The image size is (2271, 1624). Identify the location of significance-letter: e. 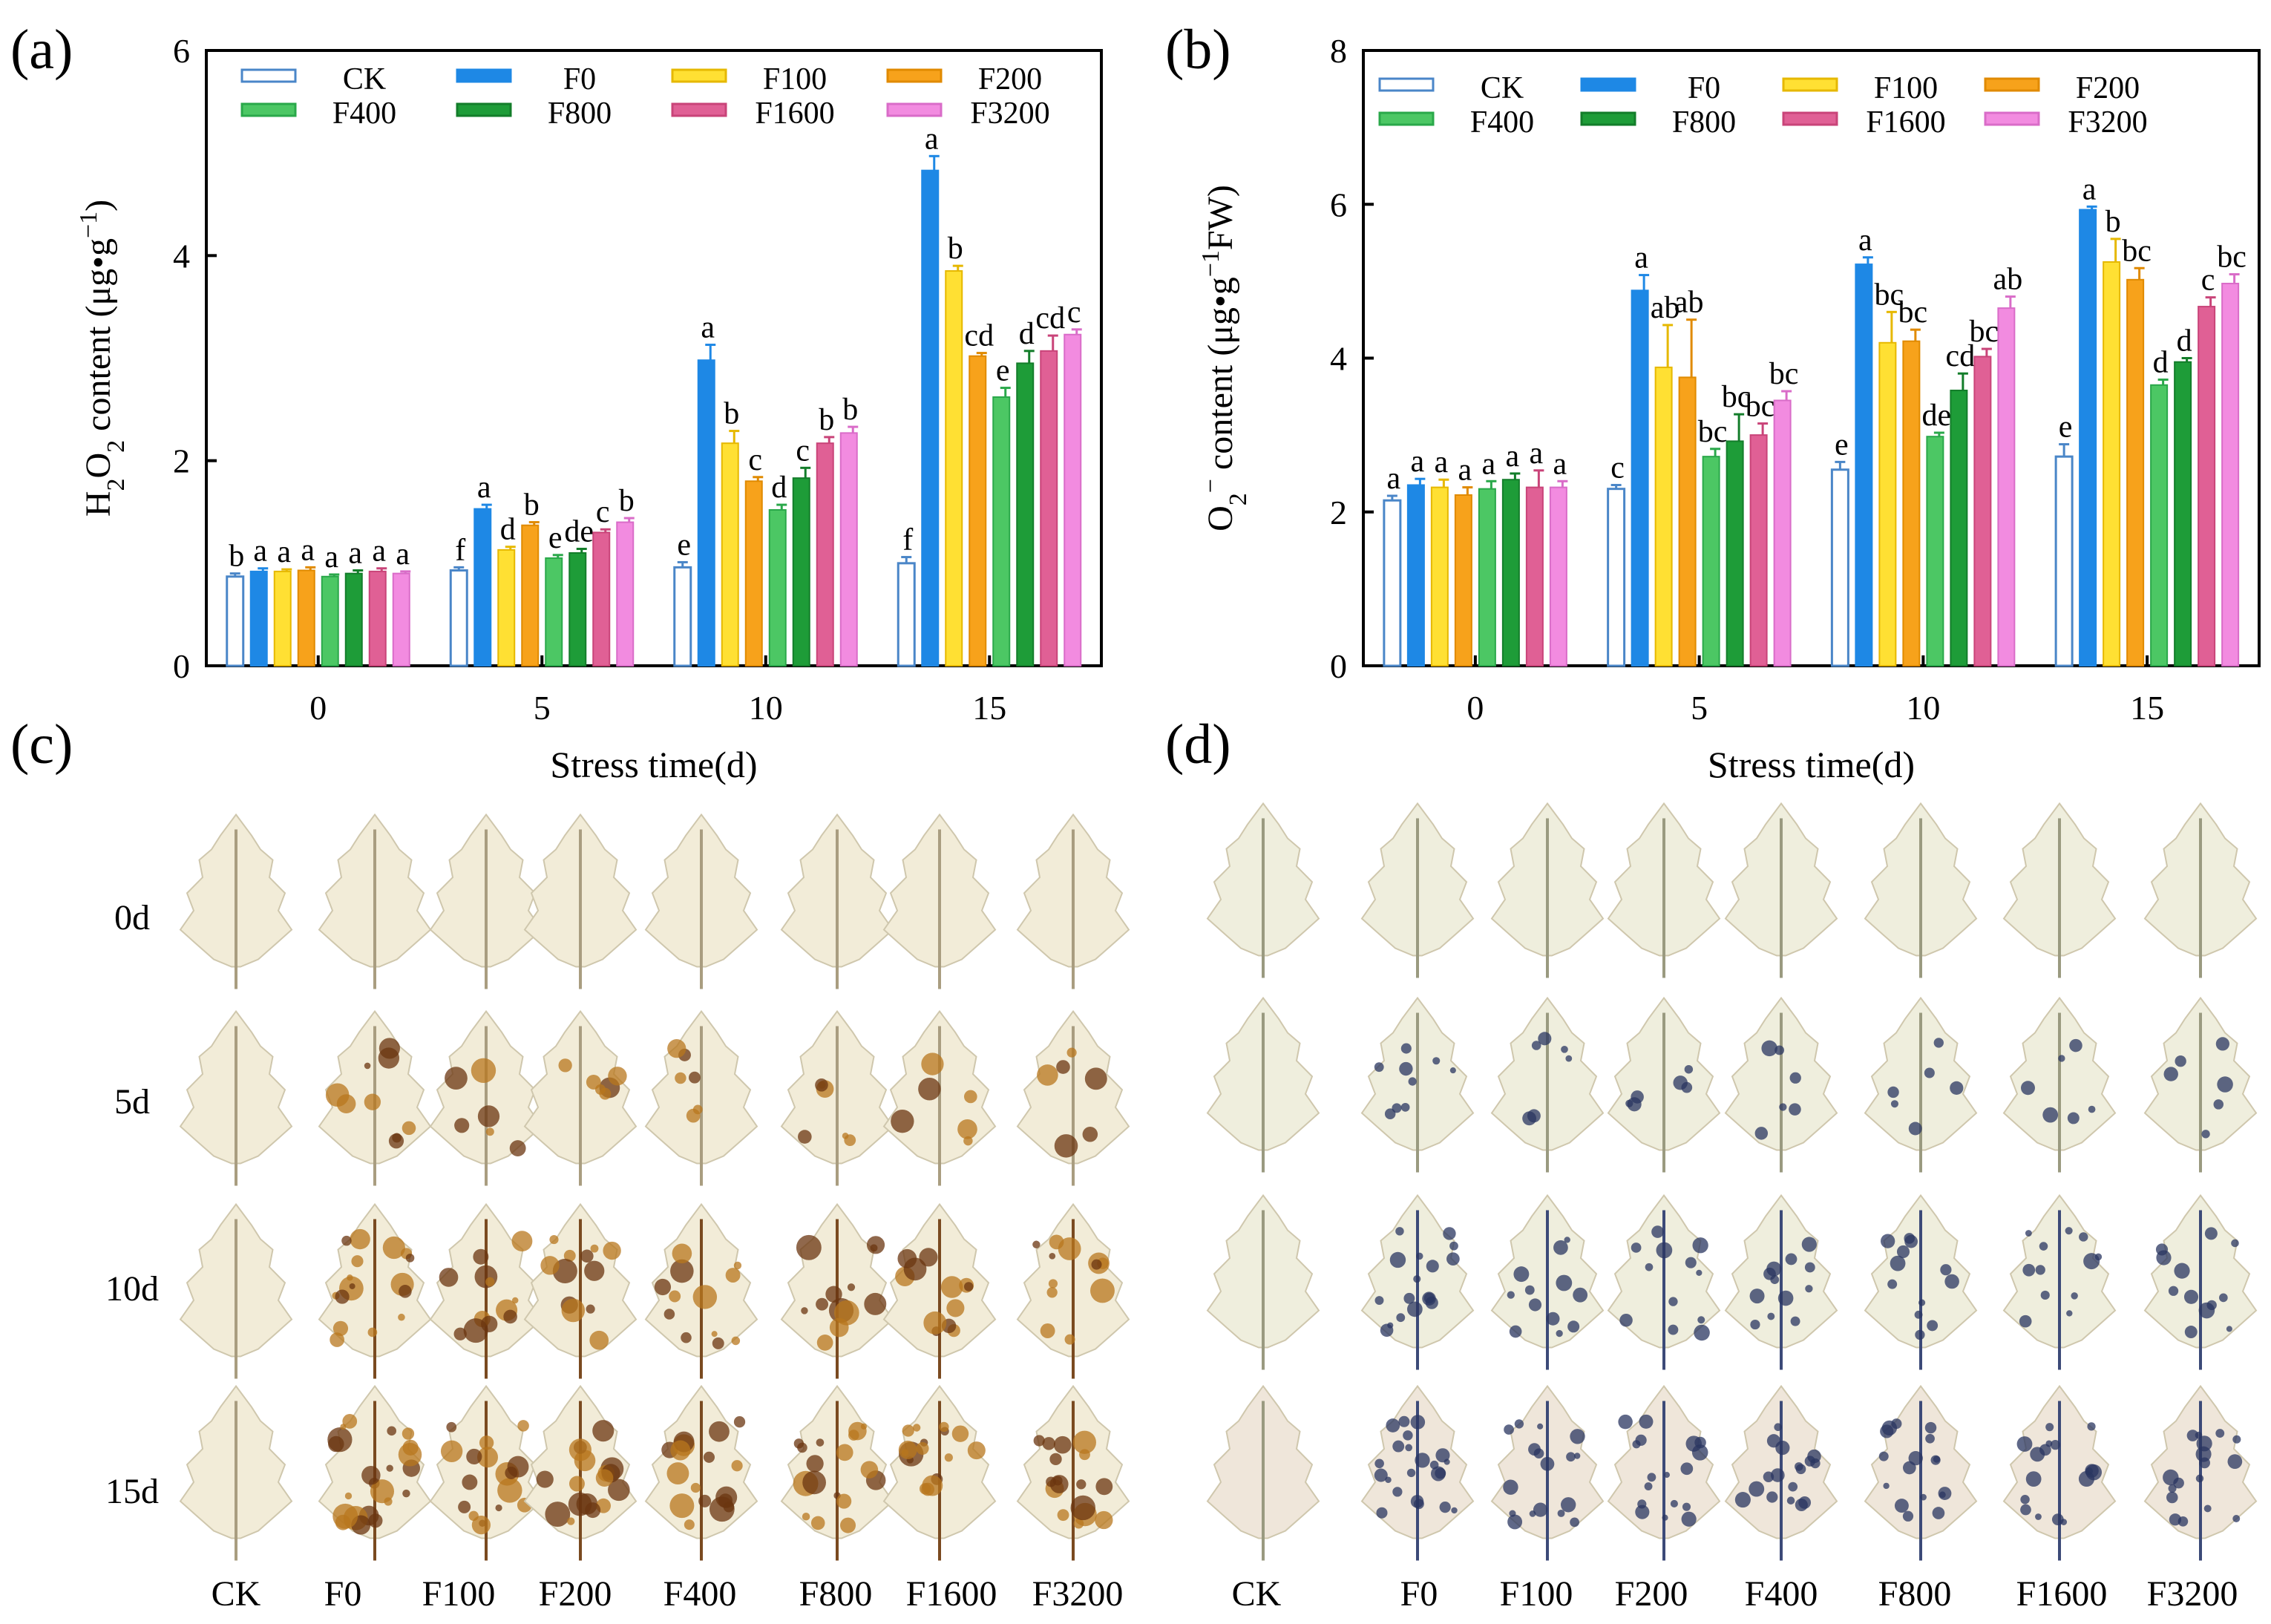
(555, 538).